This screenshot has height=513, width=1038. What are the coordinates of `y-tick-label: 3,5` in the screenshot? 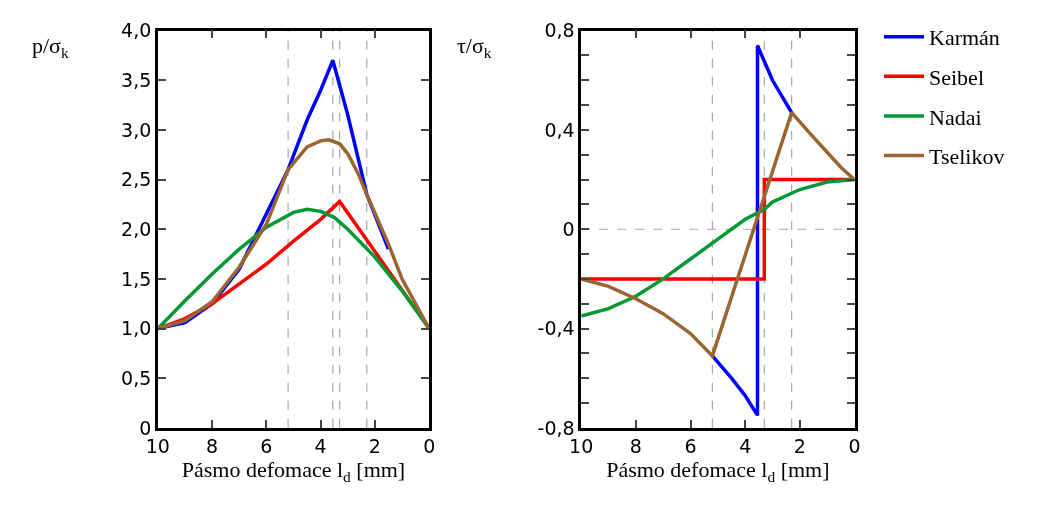 It's located at (136, 79).